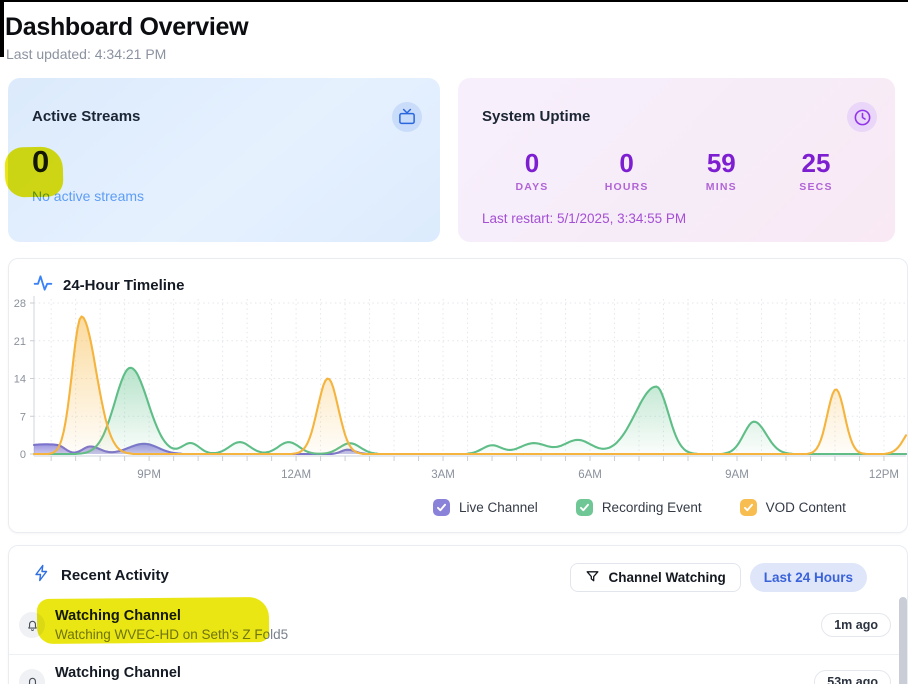  What do you see at coordinates (172, 634) in the screenshot?
I see `activity-item-subtitle: Watching WVEC-HD on Seth's Z Fold5` at bounding box center [172, 634].